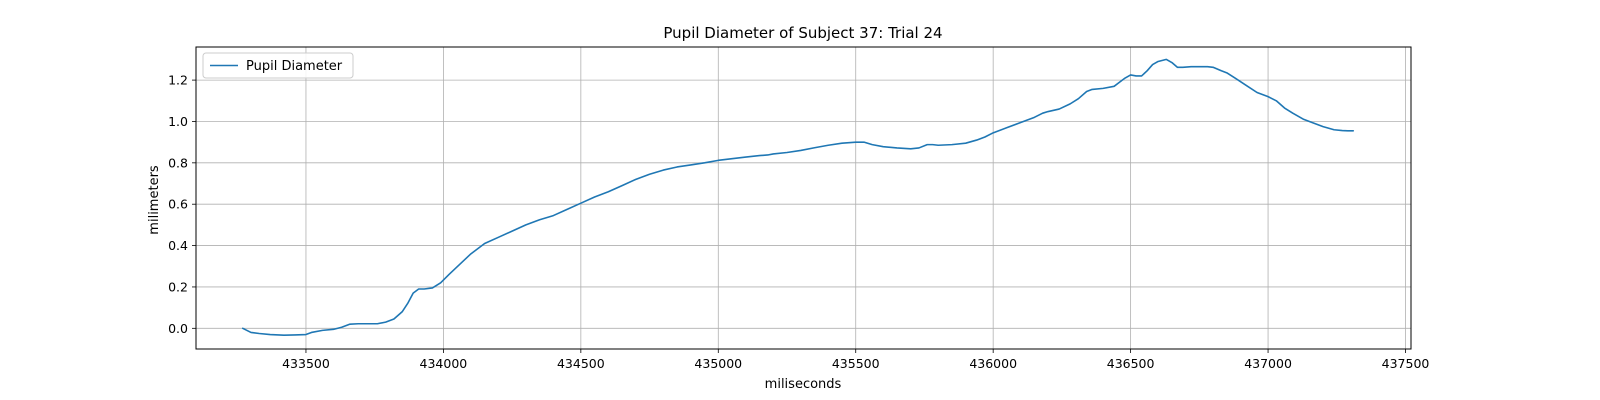  What do you see at coordinates (178, 121) in the screenshot?
I see `y-tick-label: 1.0` at bounding box center [178, 121].